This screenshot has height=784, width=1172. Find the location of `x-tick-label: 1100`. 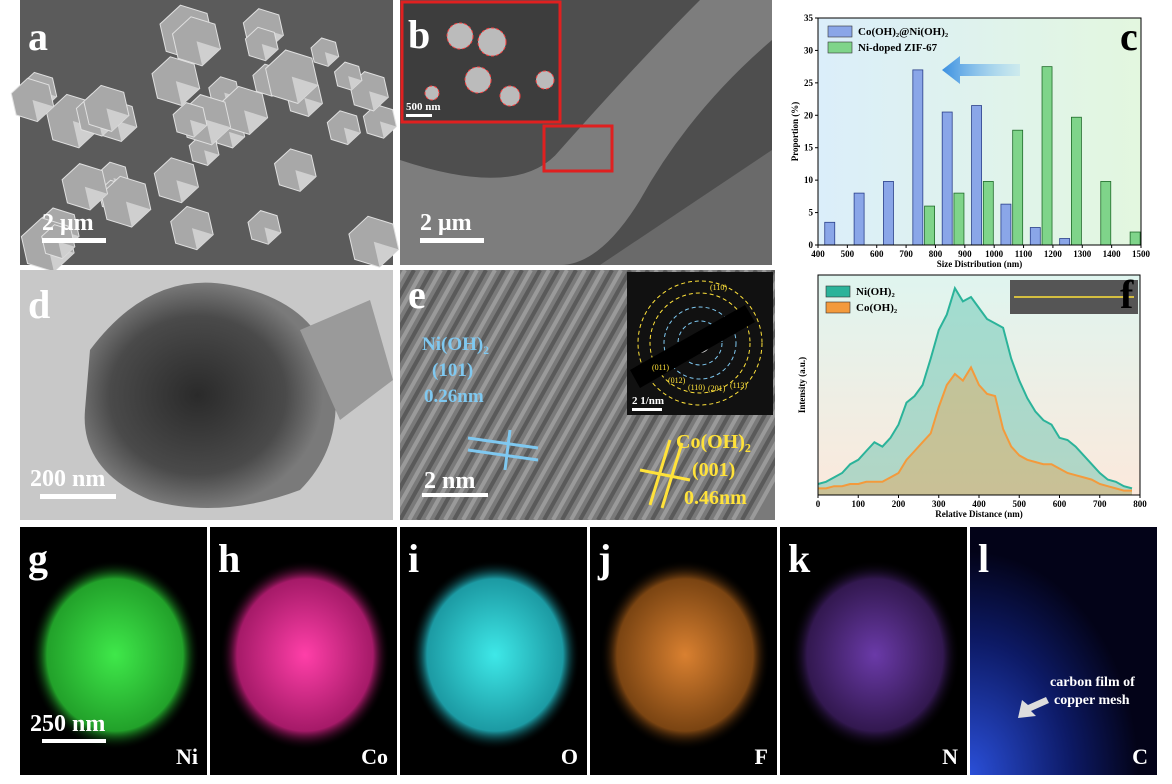

x-tick-label: 1100 is located at coordinates (1024, 254).